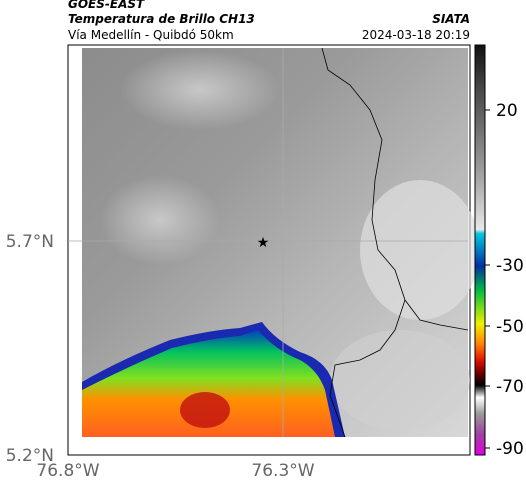  Describe the element at coordinates (67, 471) in the screenshot. I see `x-tick-label: 76.8°W` at that location.